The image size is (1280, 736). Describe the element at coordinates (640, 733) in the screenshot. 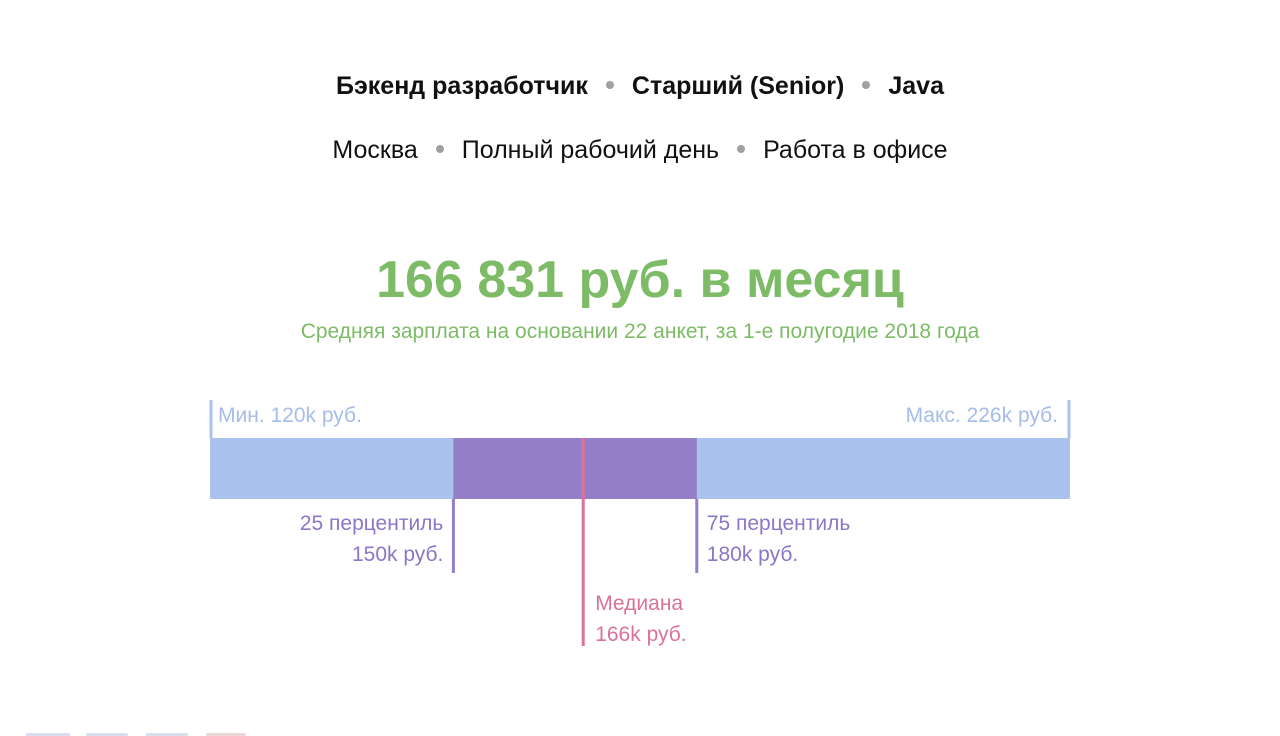

I see `bottom-edge-strip` at that location.